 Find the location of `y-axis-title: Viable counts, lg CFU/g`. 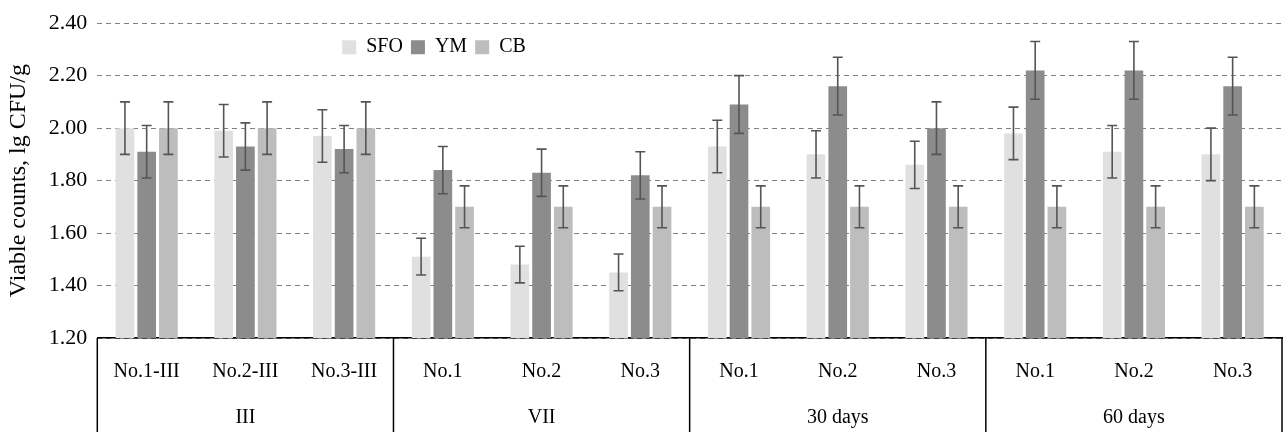

y-axis-title: Viable counts, lg CFU/g is located at coordinates (16, 180).